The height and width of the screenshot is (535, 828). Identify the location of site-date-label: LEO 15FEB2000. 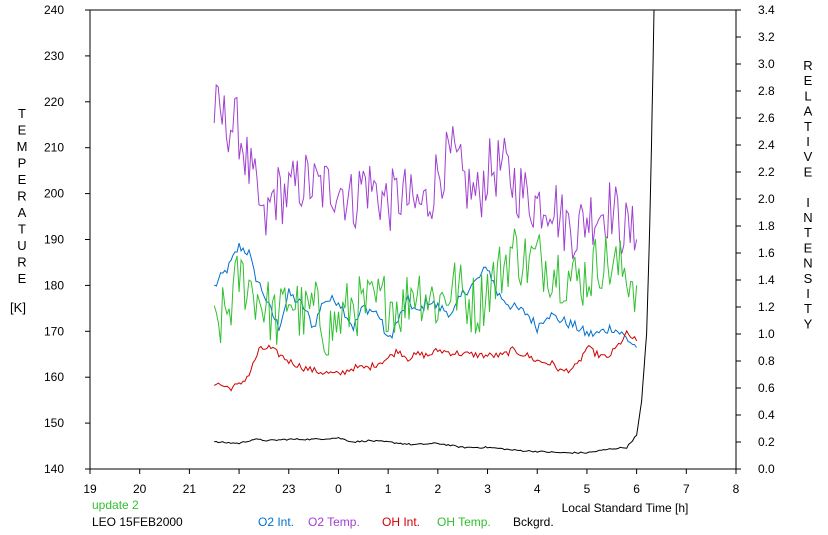
(137, 522).